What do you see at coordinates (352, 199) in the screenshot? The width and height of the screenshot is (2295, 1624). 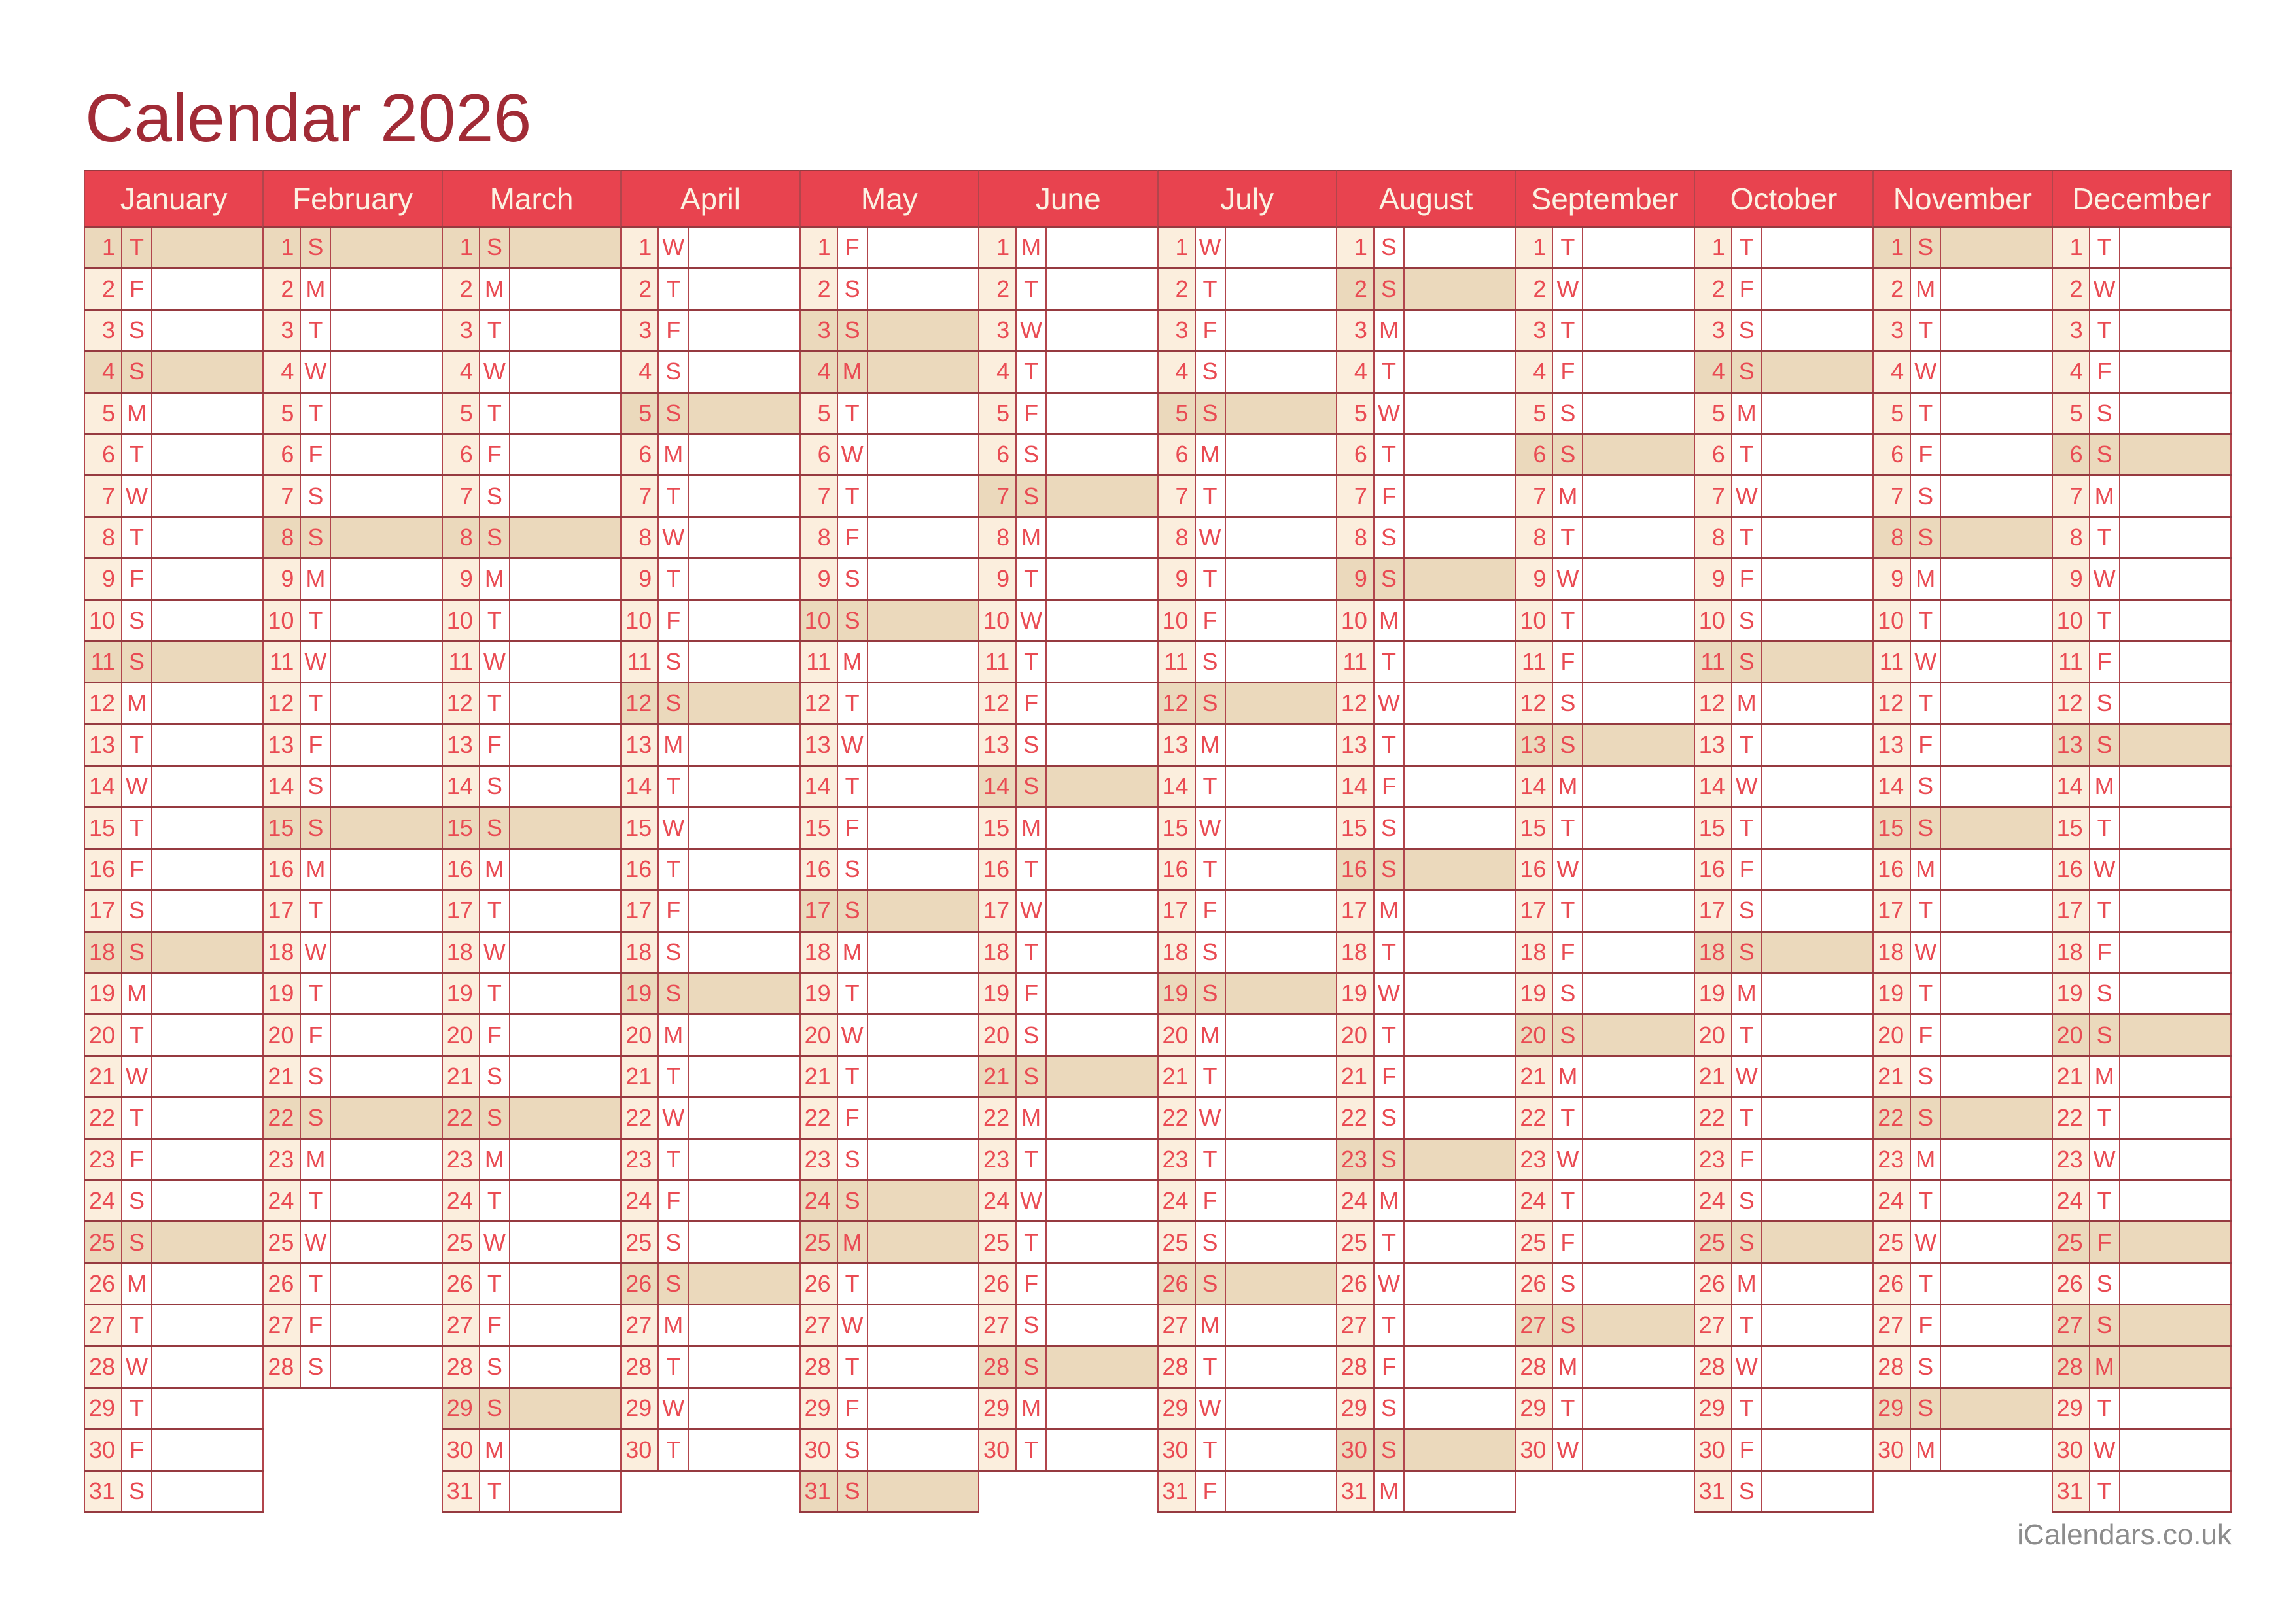 I see `month-header-february: February` at bounding box center [352, 199].